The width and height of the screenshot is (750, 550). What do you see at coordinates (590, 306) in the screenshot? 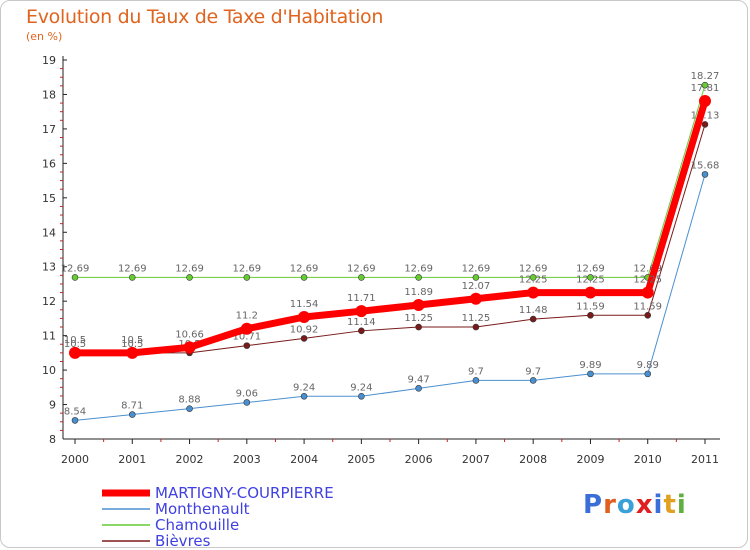
I see `data-label: 11.59` at bounding box center [590, 306].